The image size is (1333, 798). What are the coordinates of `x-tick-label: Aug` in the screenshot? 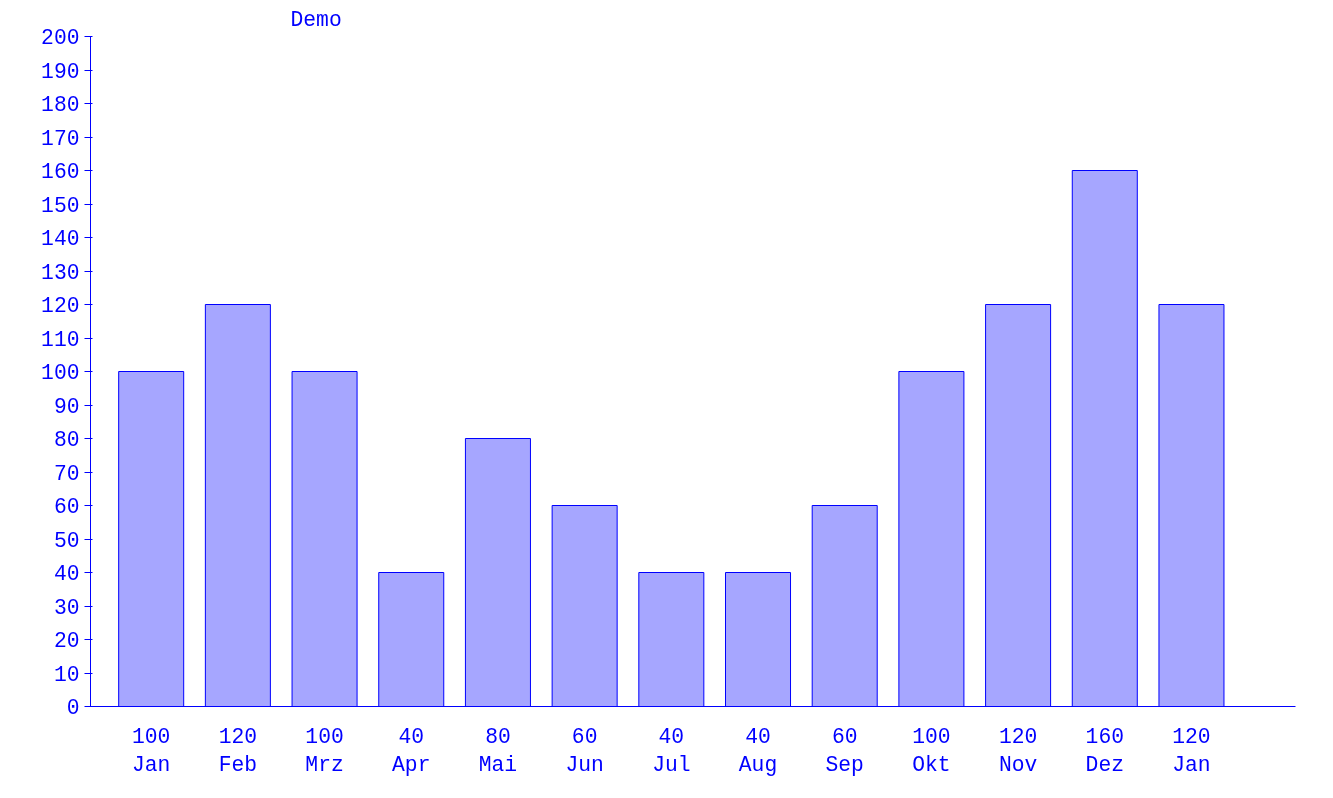 It's located at (758, 765).